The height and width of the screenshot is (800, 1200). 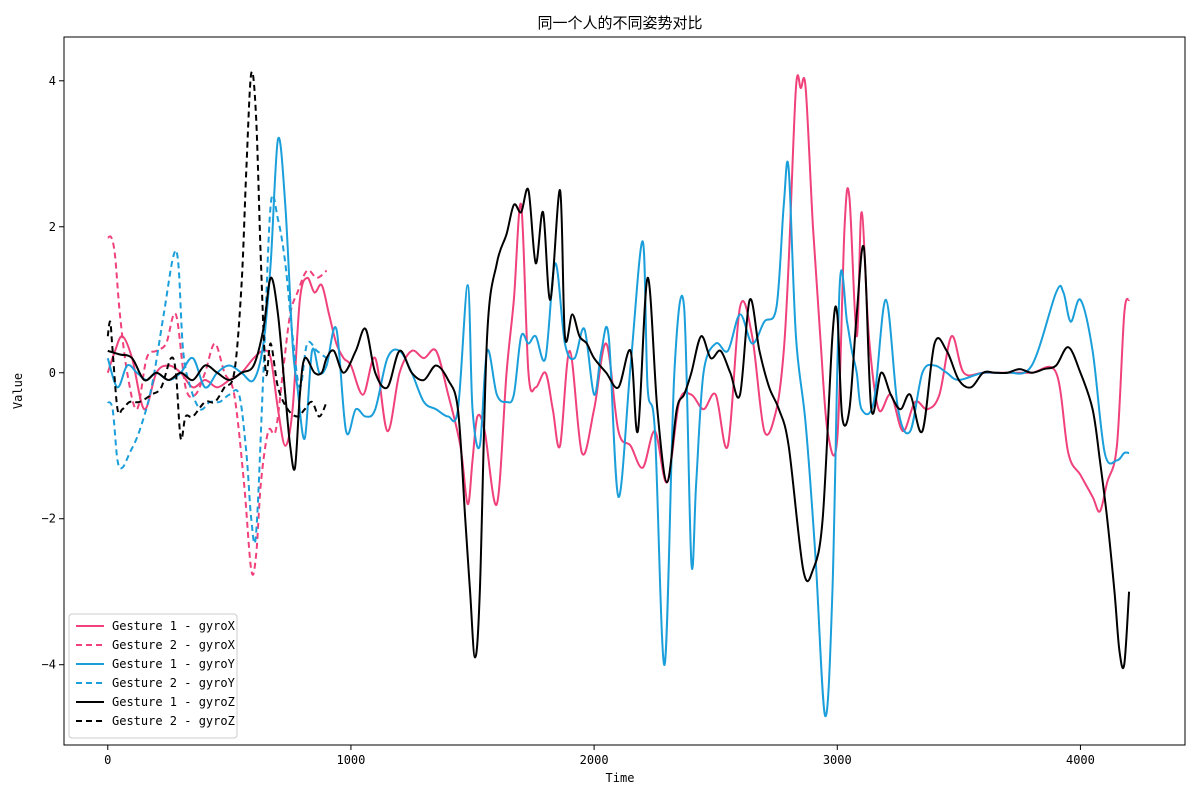 I want to click on x-tick-label: 3000, so click(x=837, y=760).